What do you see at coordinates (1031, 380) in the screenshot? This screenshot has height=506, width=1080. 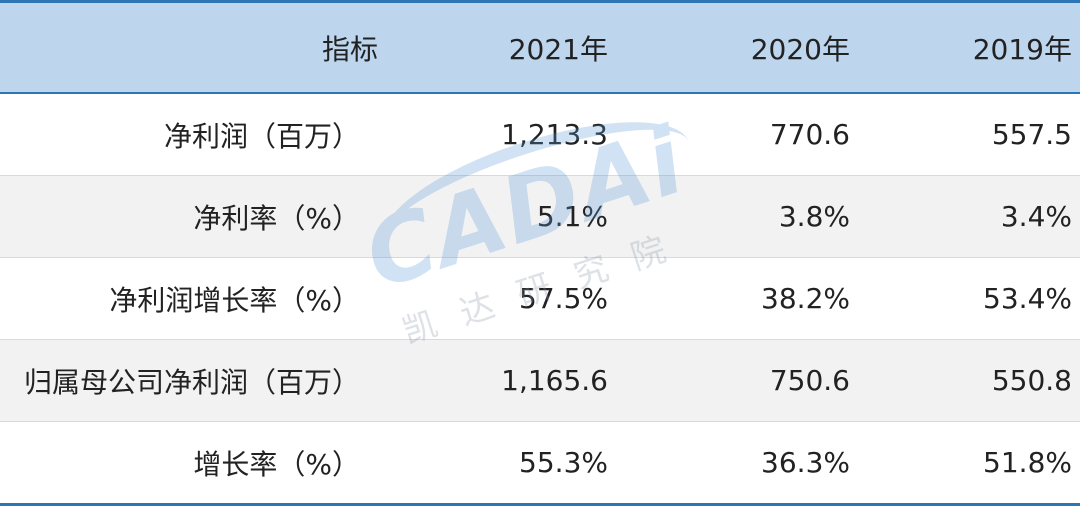 I see `cell-2019: 550.8` at bounding box center [1031, 380].